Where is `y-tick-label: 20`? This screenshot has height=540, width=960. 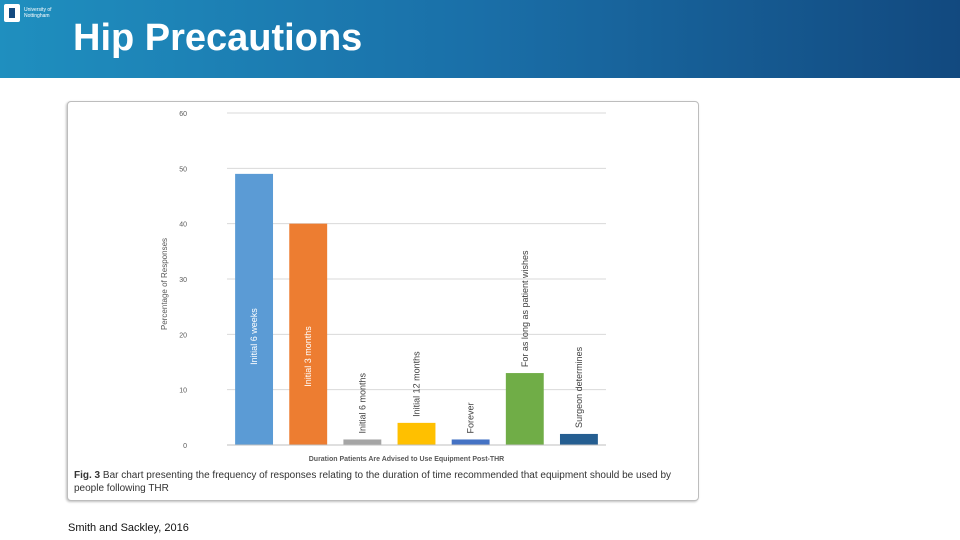
y-tick-label: 20 is located at coordinates (183, 335).